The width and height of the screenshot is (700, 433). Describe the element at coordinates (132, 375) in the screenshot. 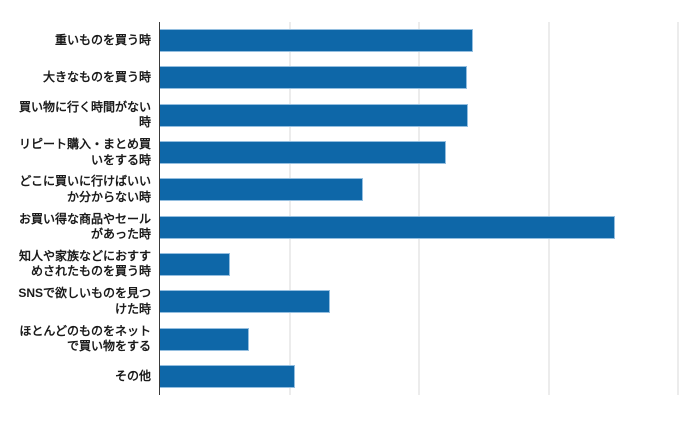

I see `category-label: その他` at that location.